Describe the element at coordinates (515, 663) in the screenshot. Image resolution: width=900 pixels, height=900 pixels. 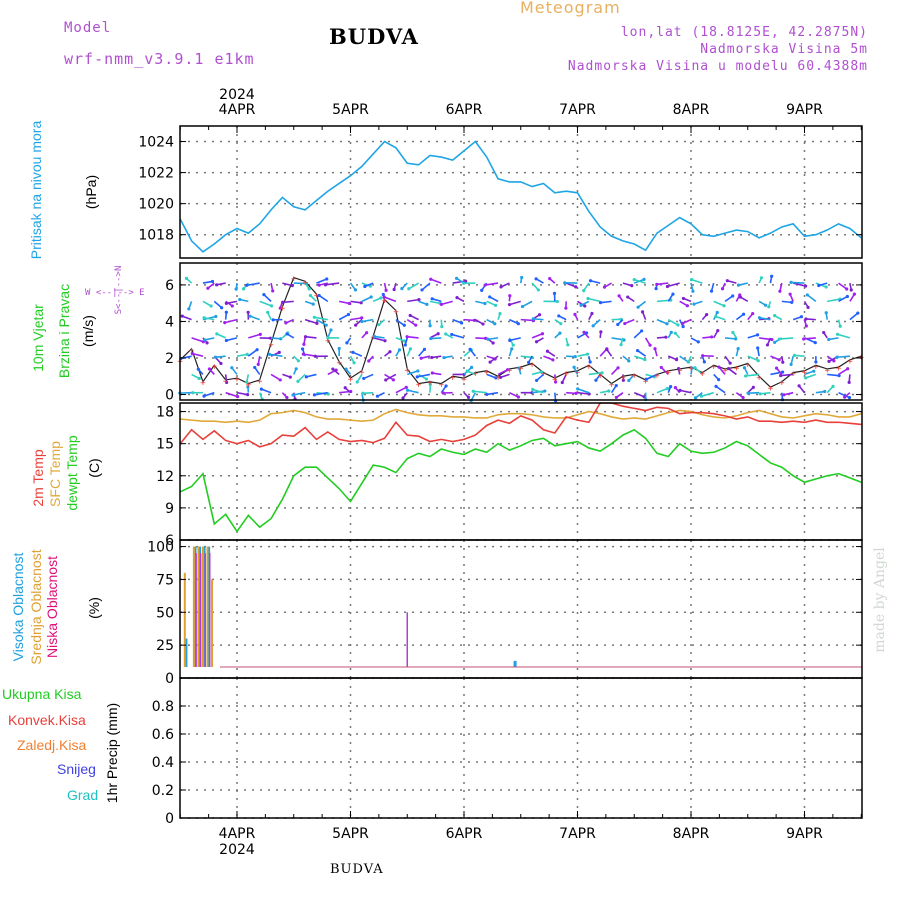
I see `cloud-high-bar` at that location.